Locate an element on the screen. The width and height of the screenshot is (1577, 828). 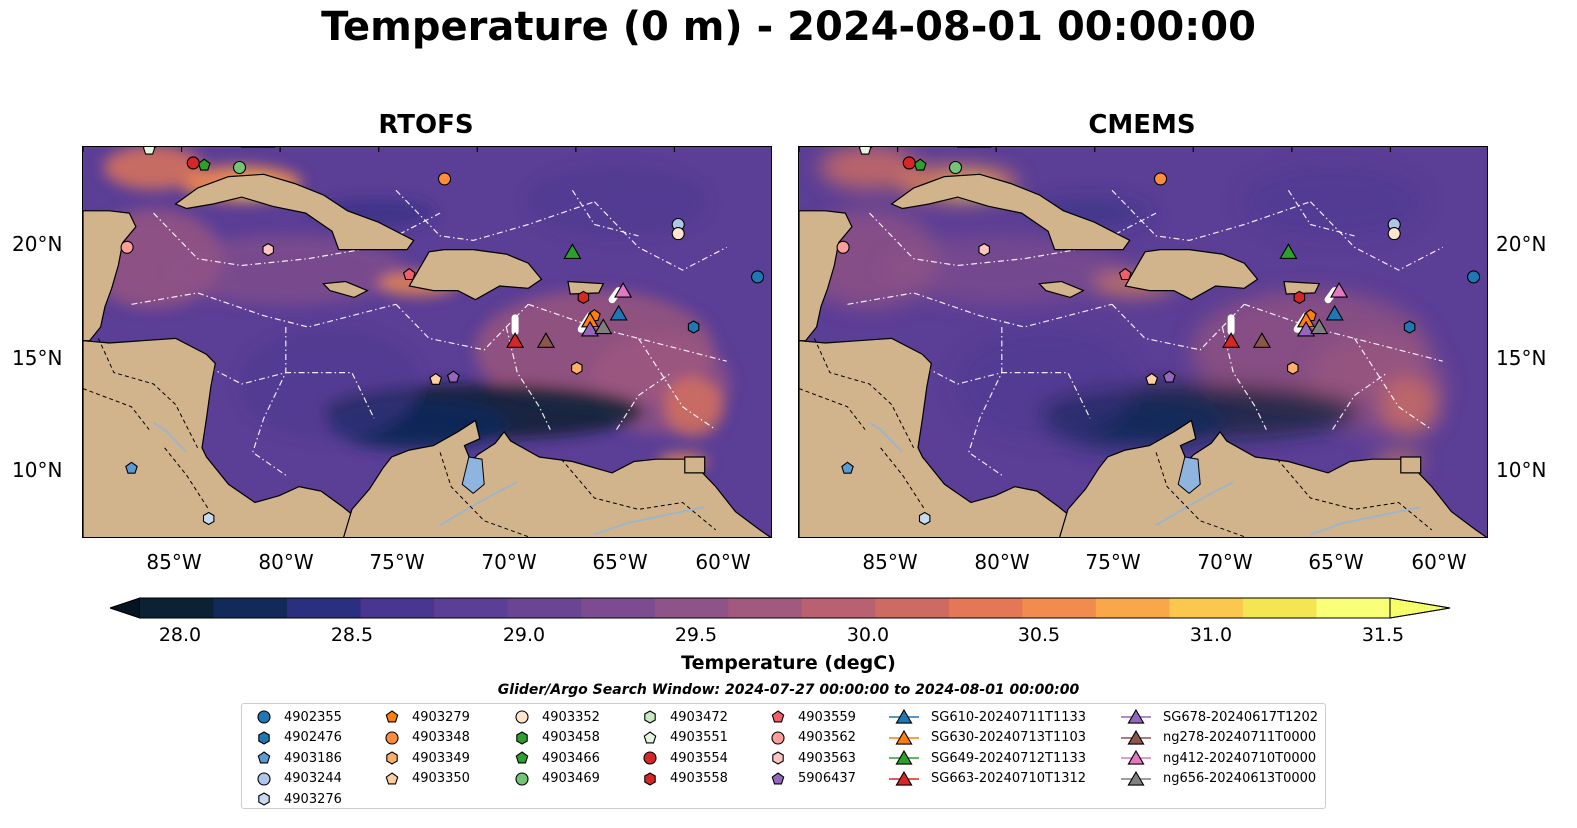
legend-item-4903466: 4903466 is located at coordinates (556, 758).